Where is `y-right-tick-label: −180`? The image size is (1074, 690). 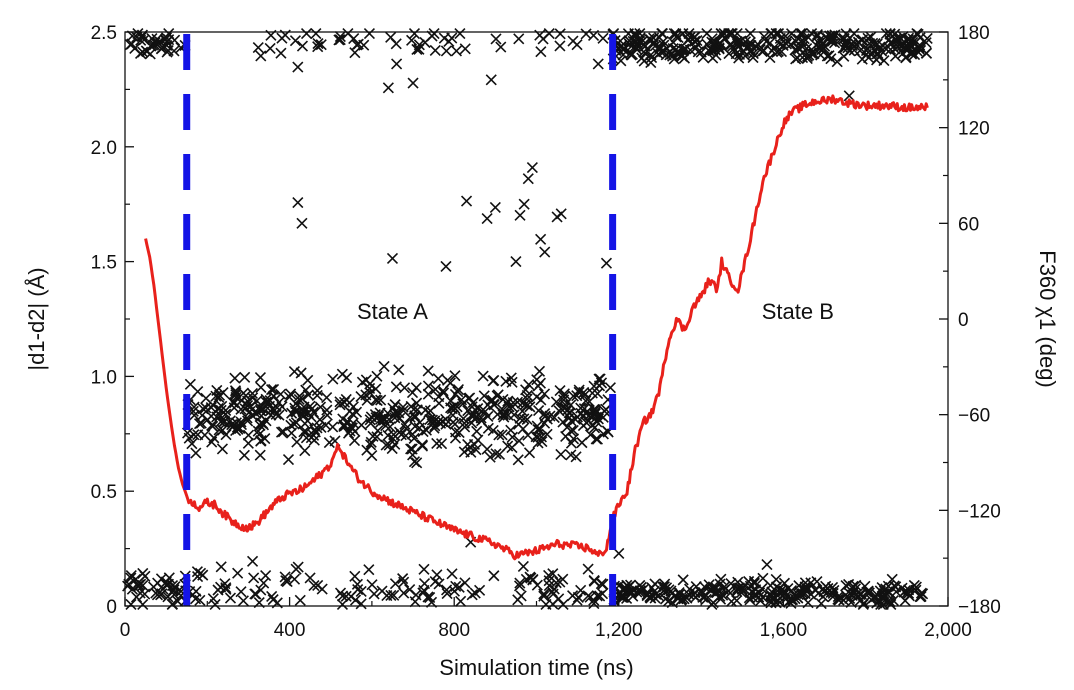
y-right-tick-label: −180 is located at coordinates (979, 607).